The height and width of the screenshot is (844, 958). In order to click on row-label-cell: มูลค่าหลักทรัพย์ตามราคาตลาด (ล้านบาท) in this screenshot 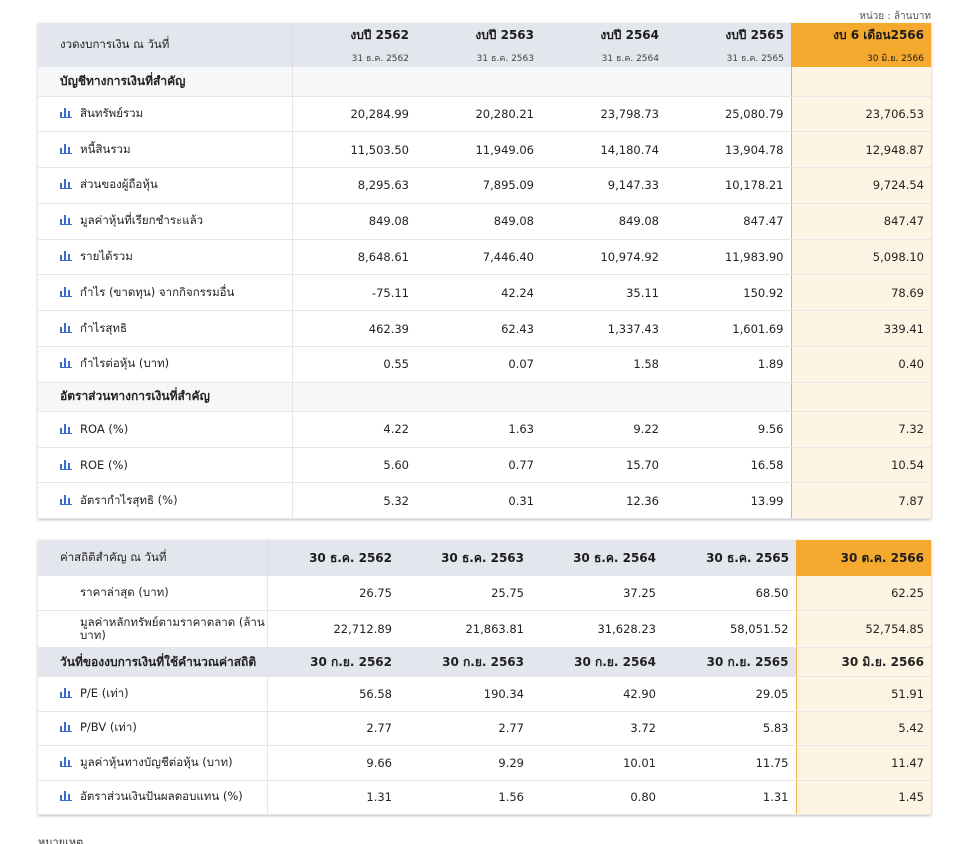, I will do `click(153, 629)`.